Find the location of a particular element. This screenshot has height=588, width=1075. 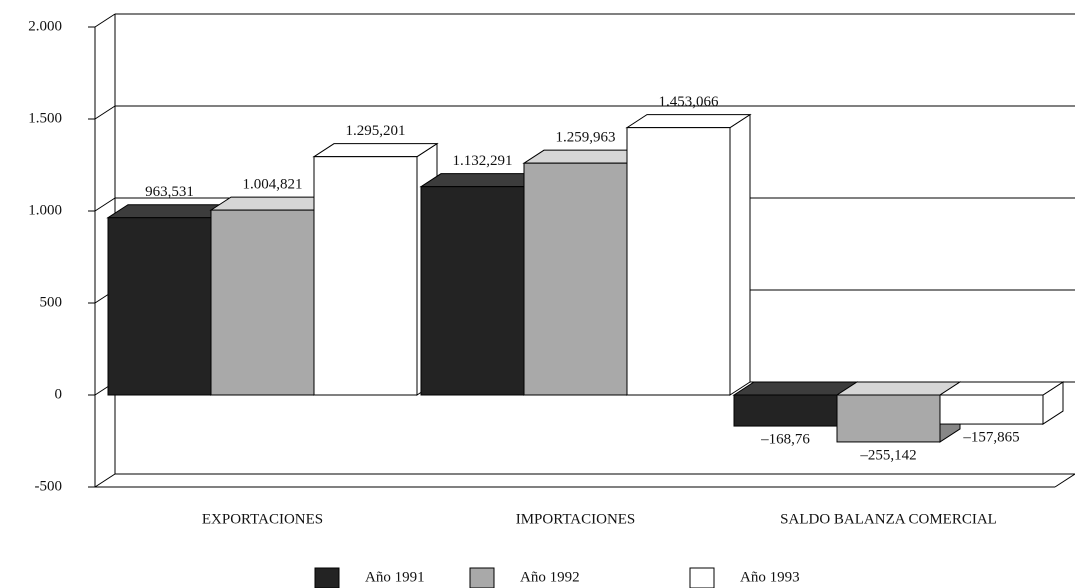

value-label: 963,531 is located at coordinates (169, 192).